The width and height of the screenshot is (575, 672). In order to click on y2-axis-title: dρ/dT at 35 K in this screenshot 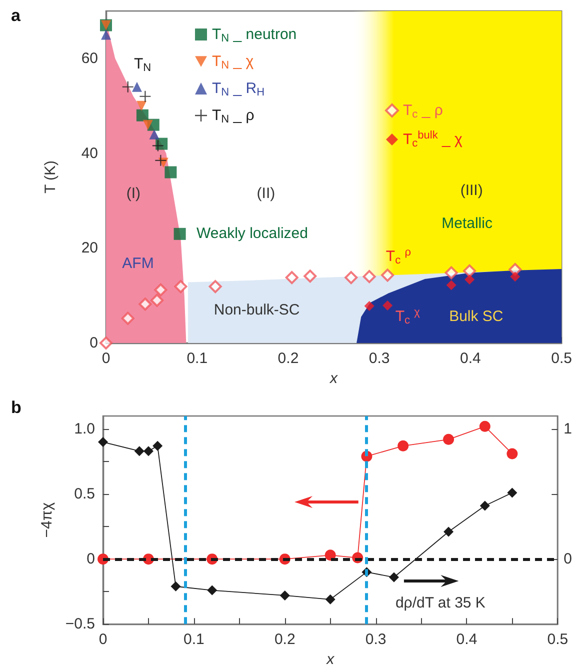, I will do `click(440, 603)`.